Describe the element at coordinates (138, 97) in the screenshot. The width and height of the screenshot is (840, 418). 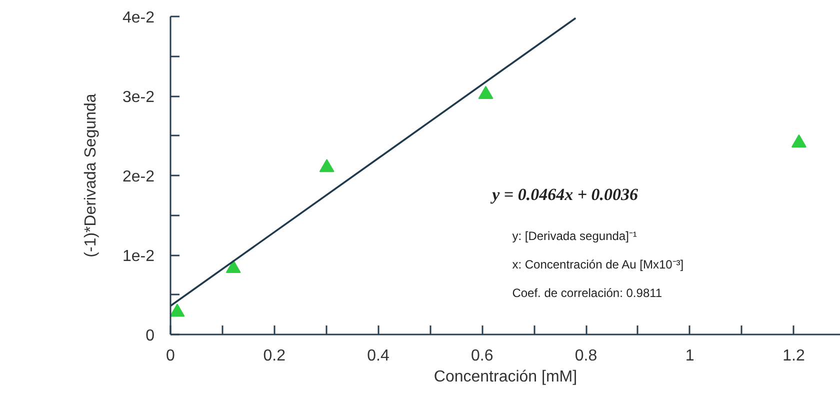
I see `y-tick-label: 3e-2` at that location.